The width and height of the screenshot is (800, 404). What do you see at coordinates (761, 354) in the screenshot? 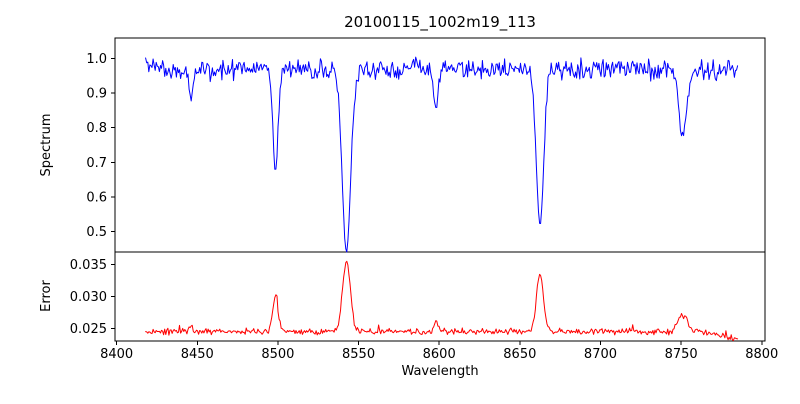
I see `x-tick-label: 8800` at bounding box center [761, 354].